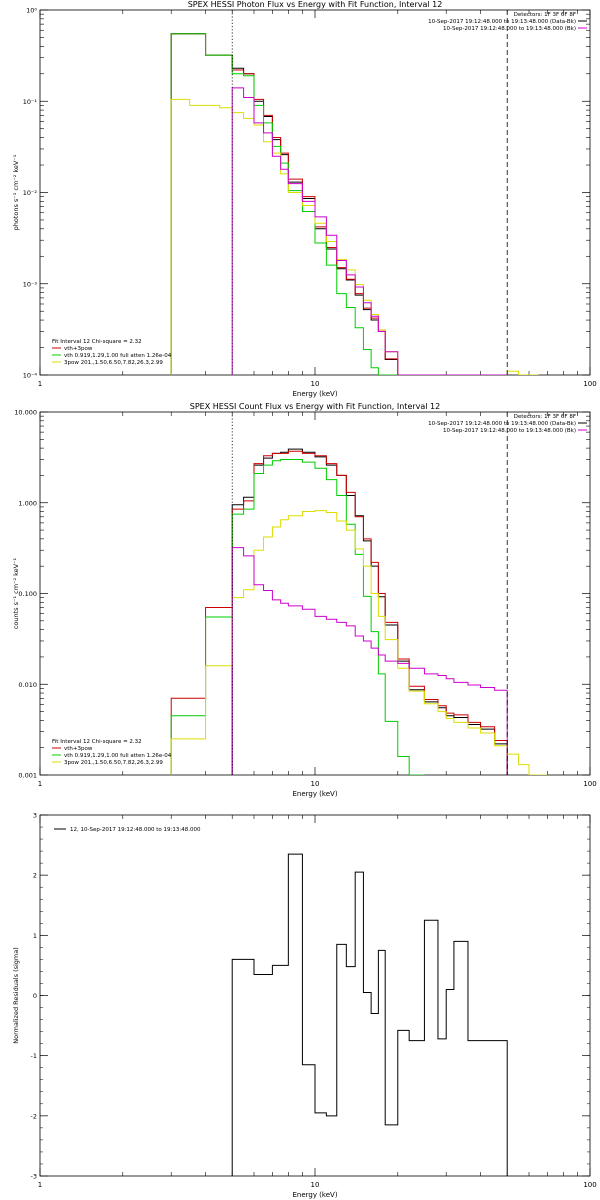 This screenshot has width=600, height=1200. I want to click on series-vth, so click(297, 616).